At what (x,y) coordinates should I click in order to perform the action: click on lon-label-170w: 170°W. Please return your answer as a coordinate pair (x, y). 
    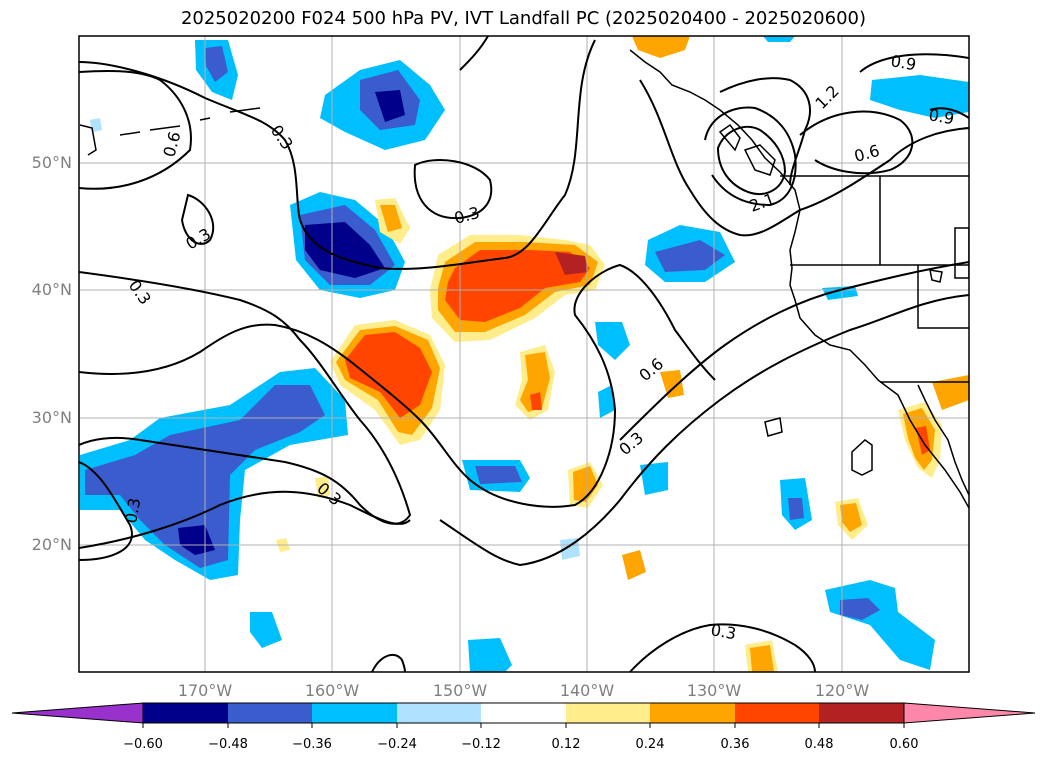
    Looking at the image, I should click on (205, 690).